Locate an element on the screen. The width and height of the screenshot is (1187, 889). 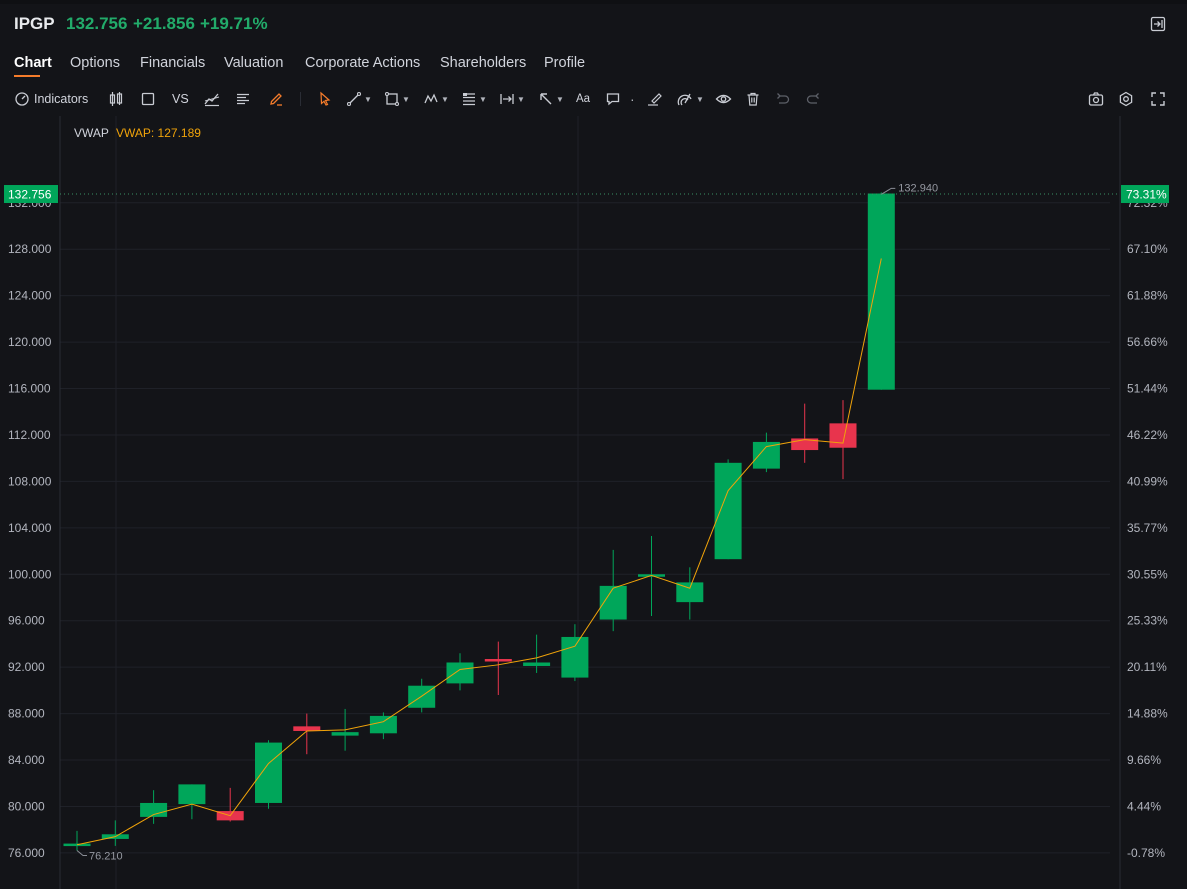
measure-icon is located at coordinates (507, 99).